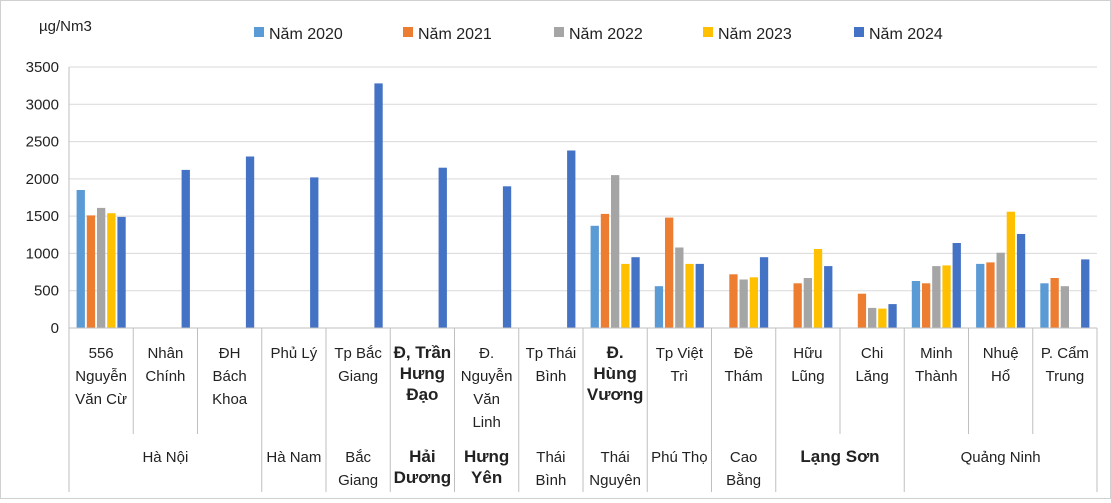 This screenshot has width=1111, height=503. What do you see at coordinates (606, 34) in the screenshot?
I see `legend-label-3: Năm 2022` at bounding box center [606, 34].